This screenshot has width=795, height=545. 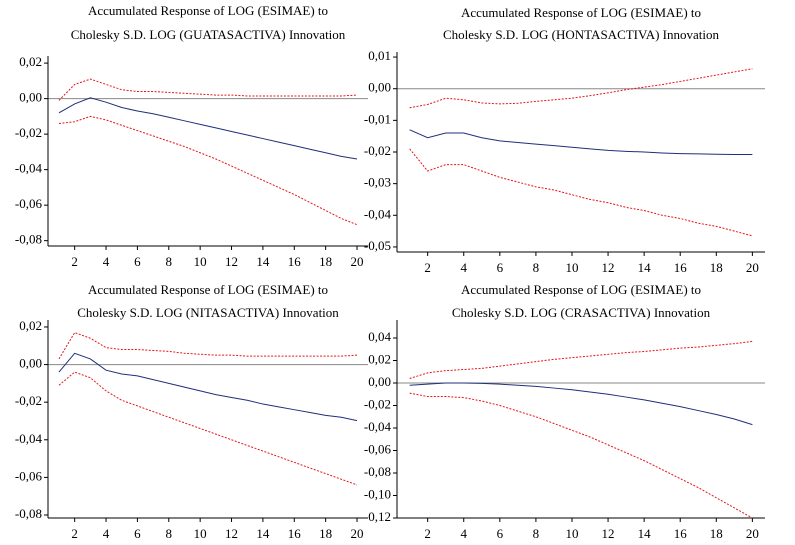 What do you see at coordinates (377, 118) in the screenshot?
I see `y-tick-label: -0,01` at bounding box center [377, 118].